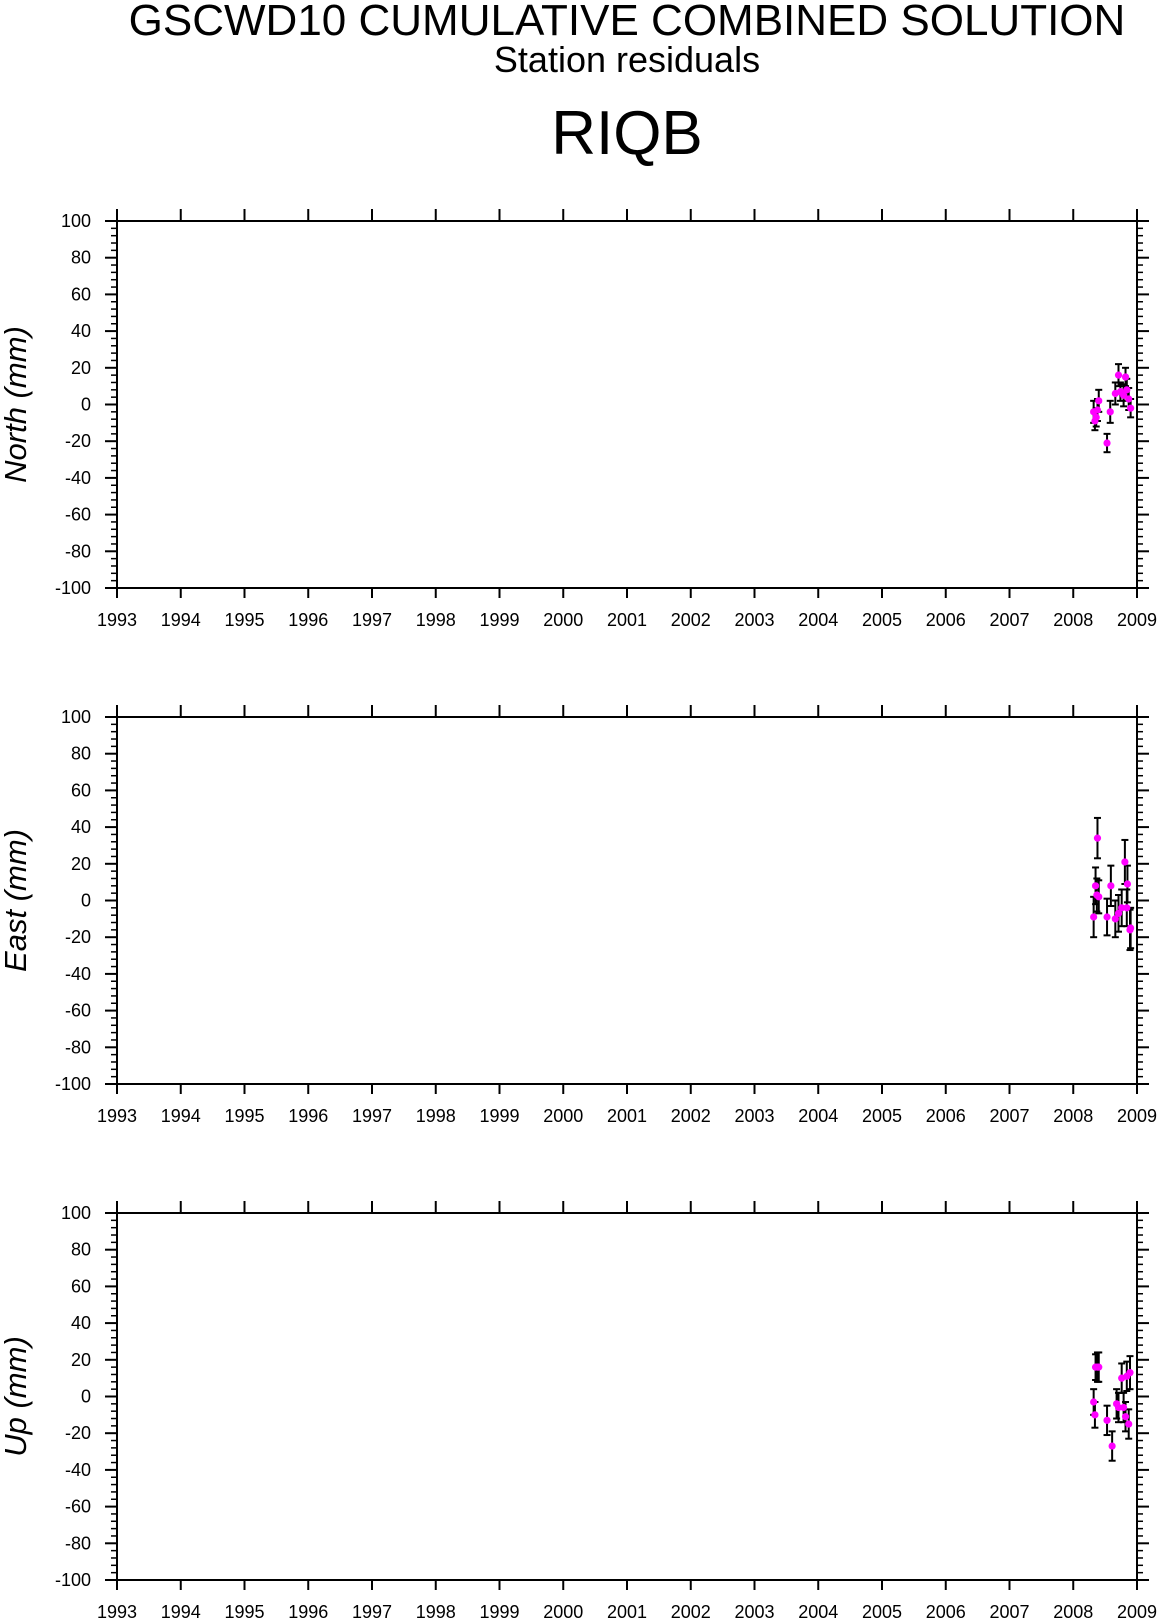  I want to click on y-tick-label: -80, so click(78, 1047).